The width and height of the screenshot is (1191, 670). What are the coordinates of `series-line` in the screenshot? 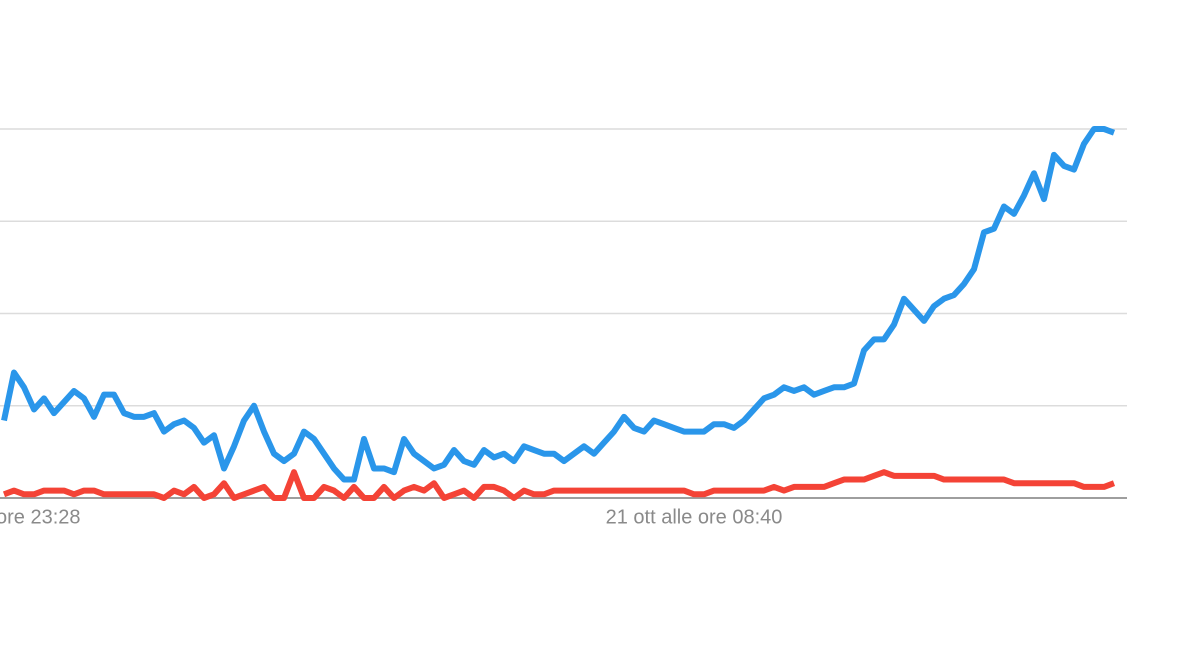 It's located at (559, 485).